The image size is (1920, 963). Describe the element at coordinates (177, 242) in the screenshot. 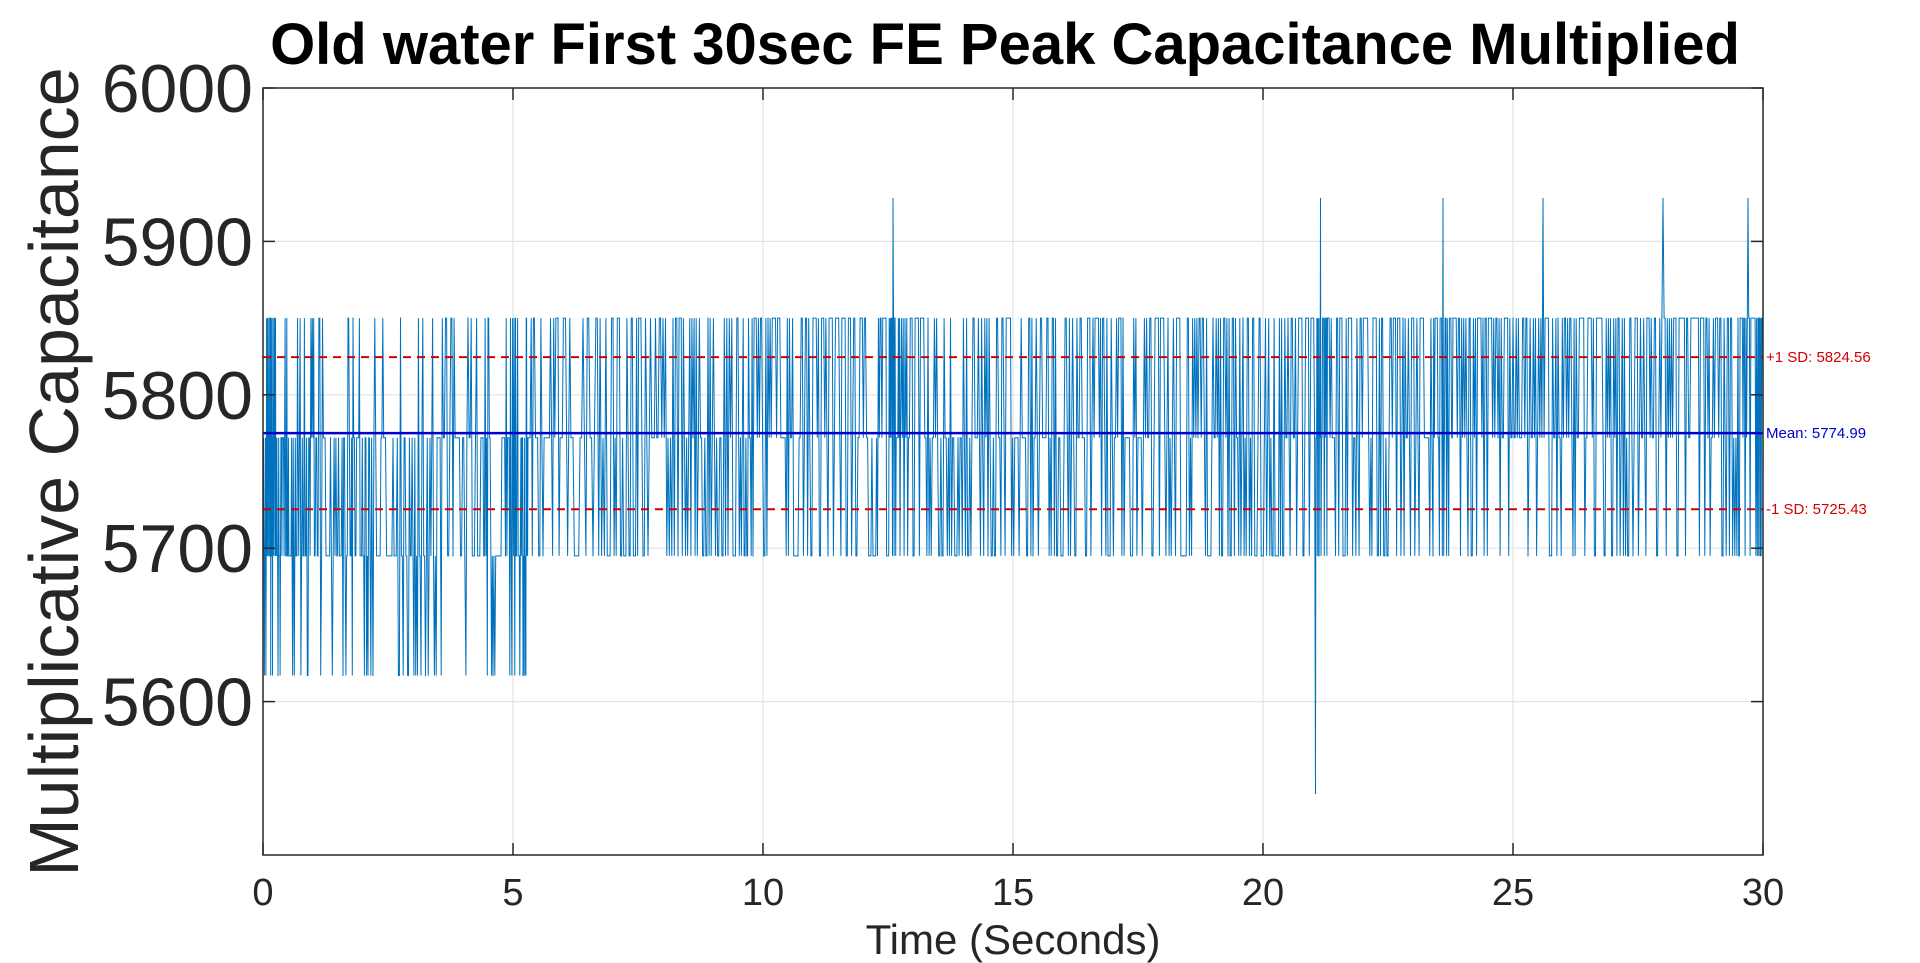

I see `y-tick-label: 5900` at that location.